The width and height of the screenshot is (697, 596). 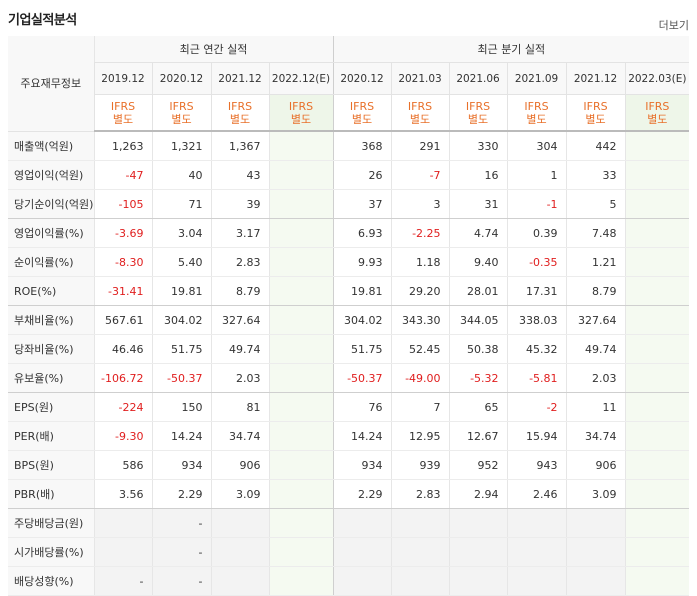 What do you see at coordinates (595, 233) in the screenshot?
I see `value-cell: 7.48` at bounding box center [595, 233].